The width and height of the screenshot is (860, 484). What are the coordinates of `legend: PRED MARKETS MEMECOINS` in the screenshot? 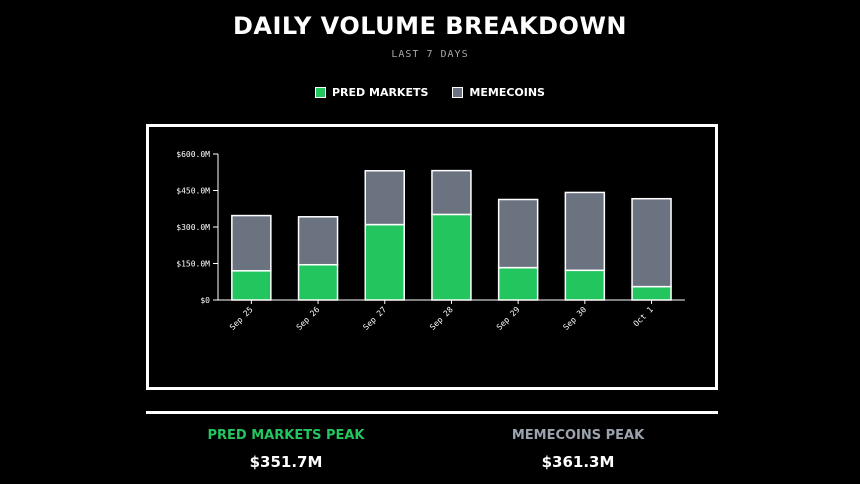 It's located at (430, 92).